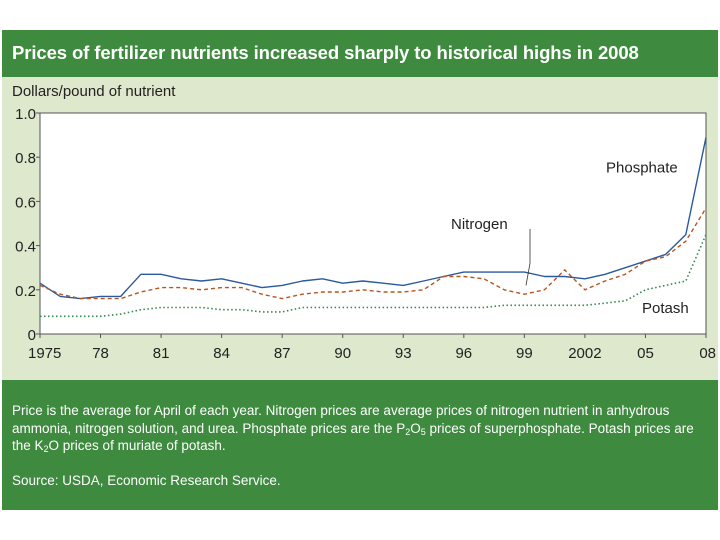 Image resolution: width=720 pixels, height=540 pixels. Describe the element at coordinates (342, 353) in the screenshot. I see `x-tick-label: 90` at that location.